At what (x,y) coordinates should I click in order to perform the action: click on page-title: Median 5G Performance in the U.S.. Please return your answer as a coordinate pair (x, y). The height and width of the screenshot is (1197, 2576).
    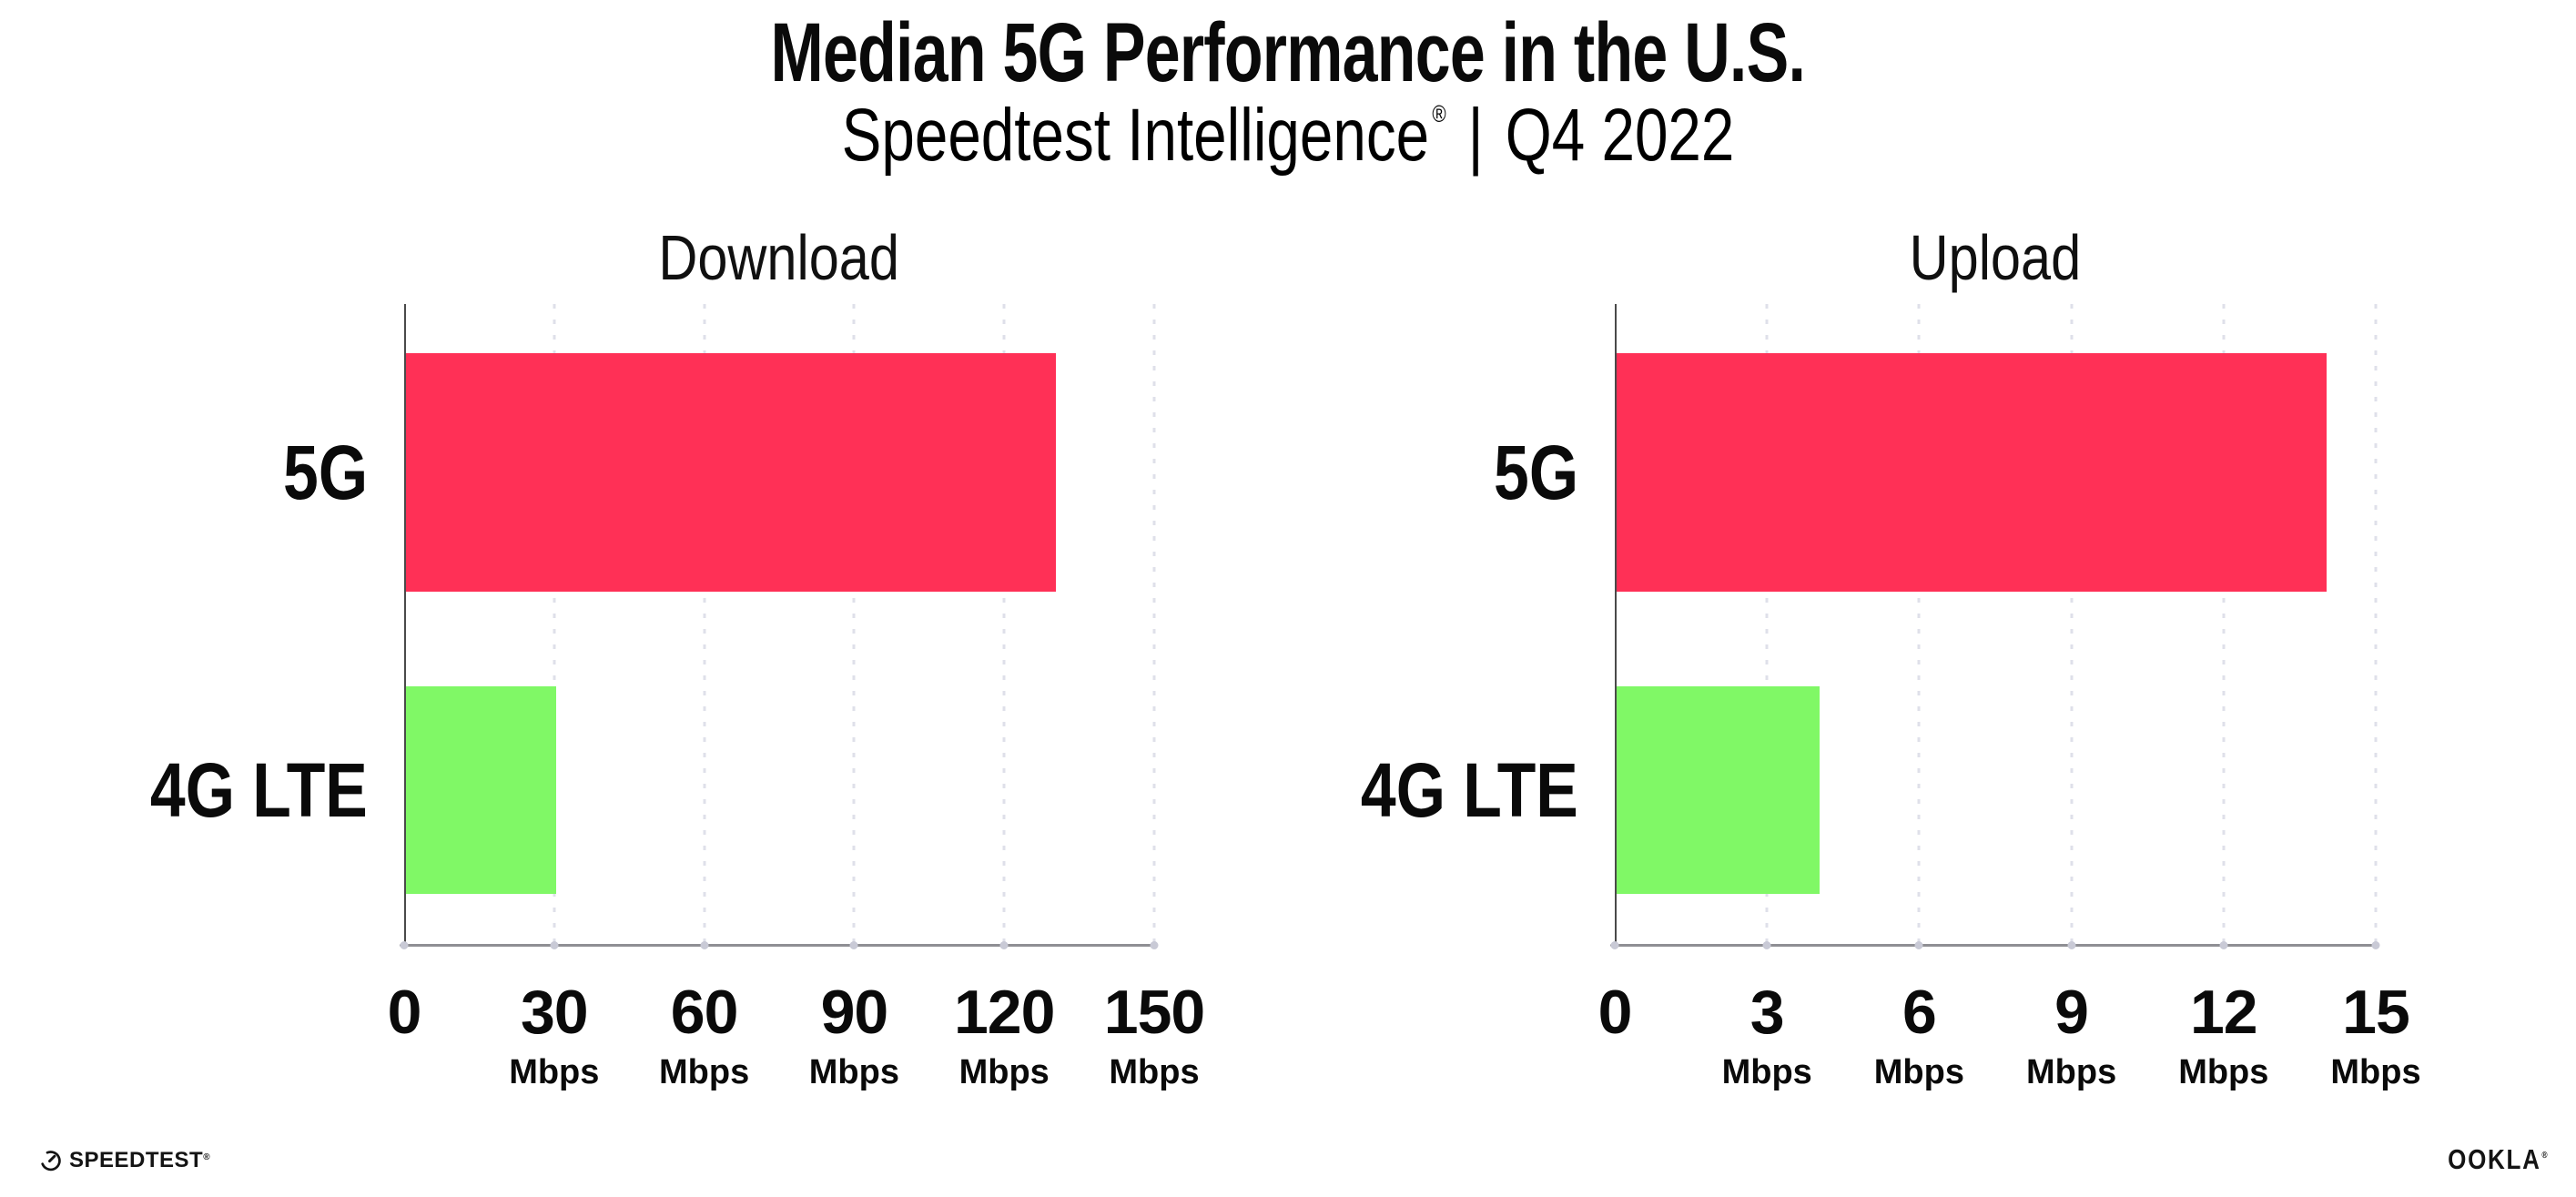
    Looking at the image, I should click on (1288, 53).